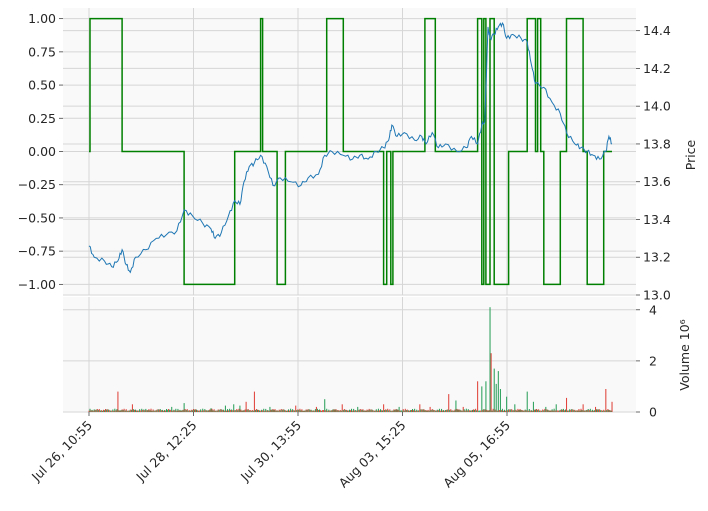 This screenshot has height=511, width=708. Describe the element at coordinates (684, 354) in the screenshot. I see `volume-axis-label: Volume 10⁶` at that location.